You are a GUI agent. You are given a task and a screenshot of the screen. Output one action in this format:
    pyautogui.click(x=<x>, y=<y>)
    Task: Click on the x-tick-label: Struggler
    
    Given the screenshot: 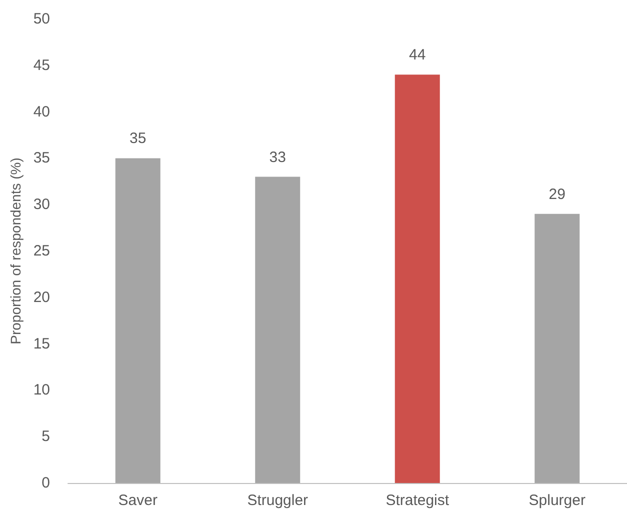 What is the action you would take?
    pyautogui.click(x=277, y=500)
    